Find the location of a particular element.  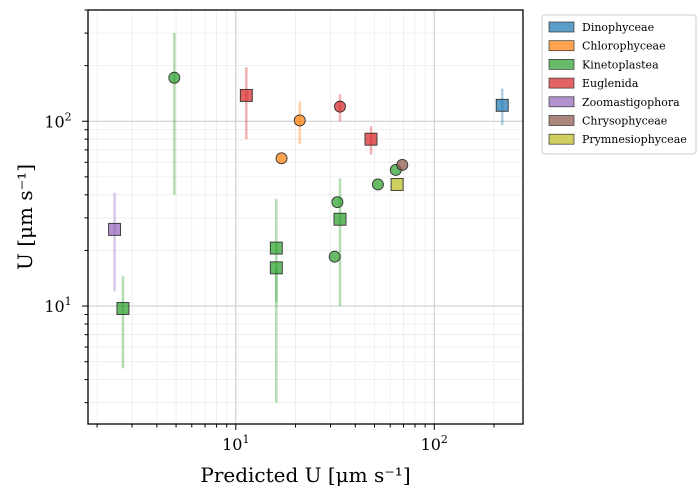

y-axis-label: U [μm s⁻¹] is located at coordinates (25, 217).